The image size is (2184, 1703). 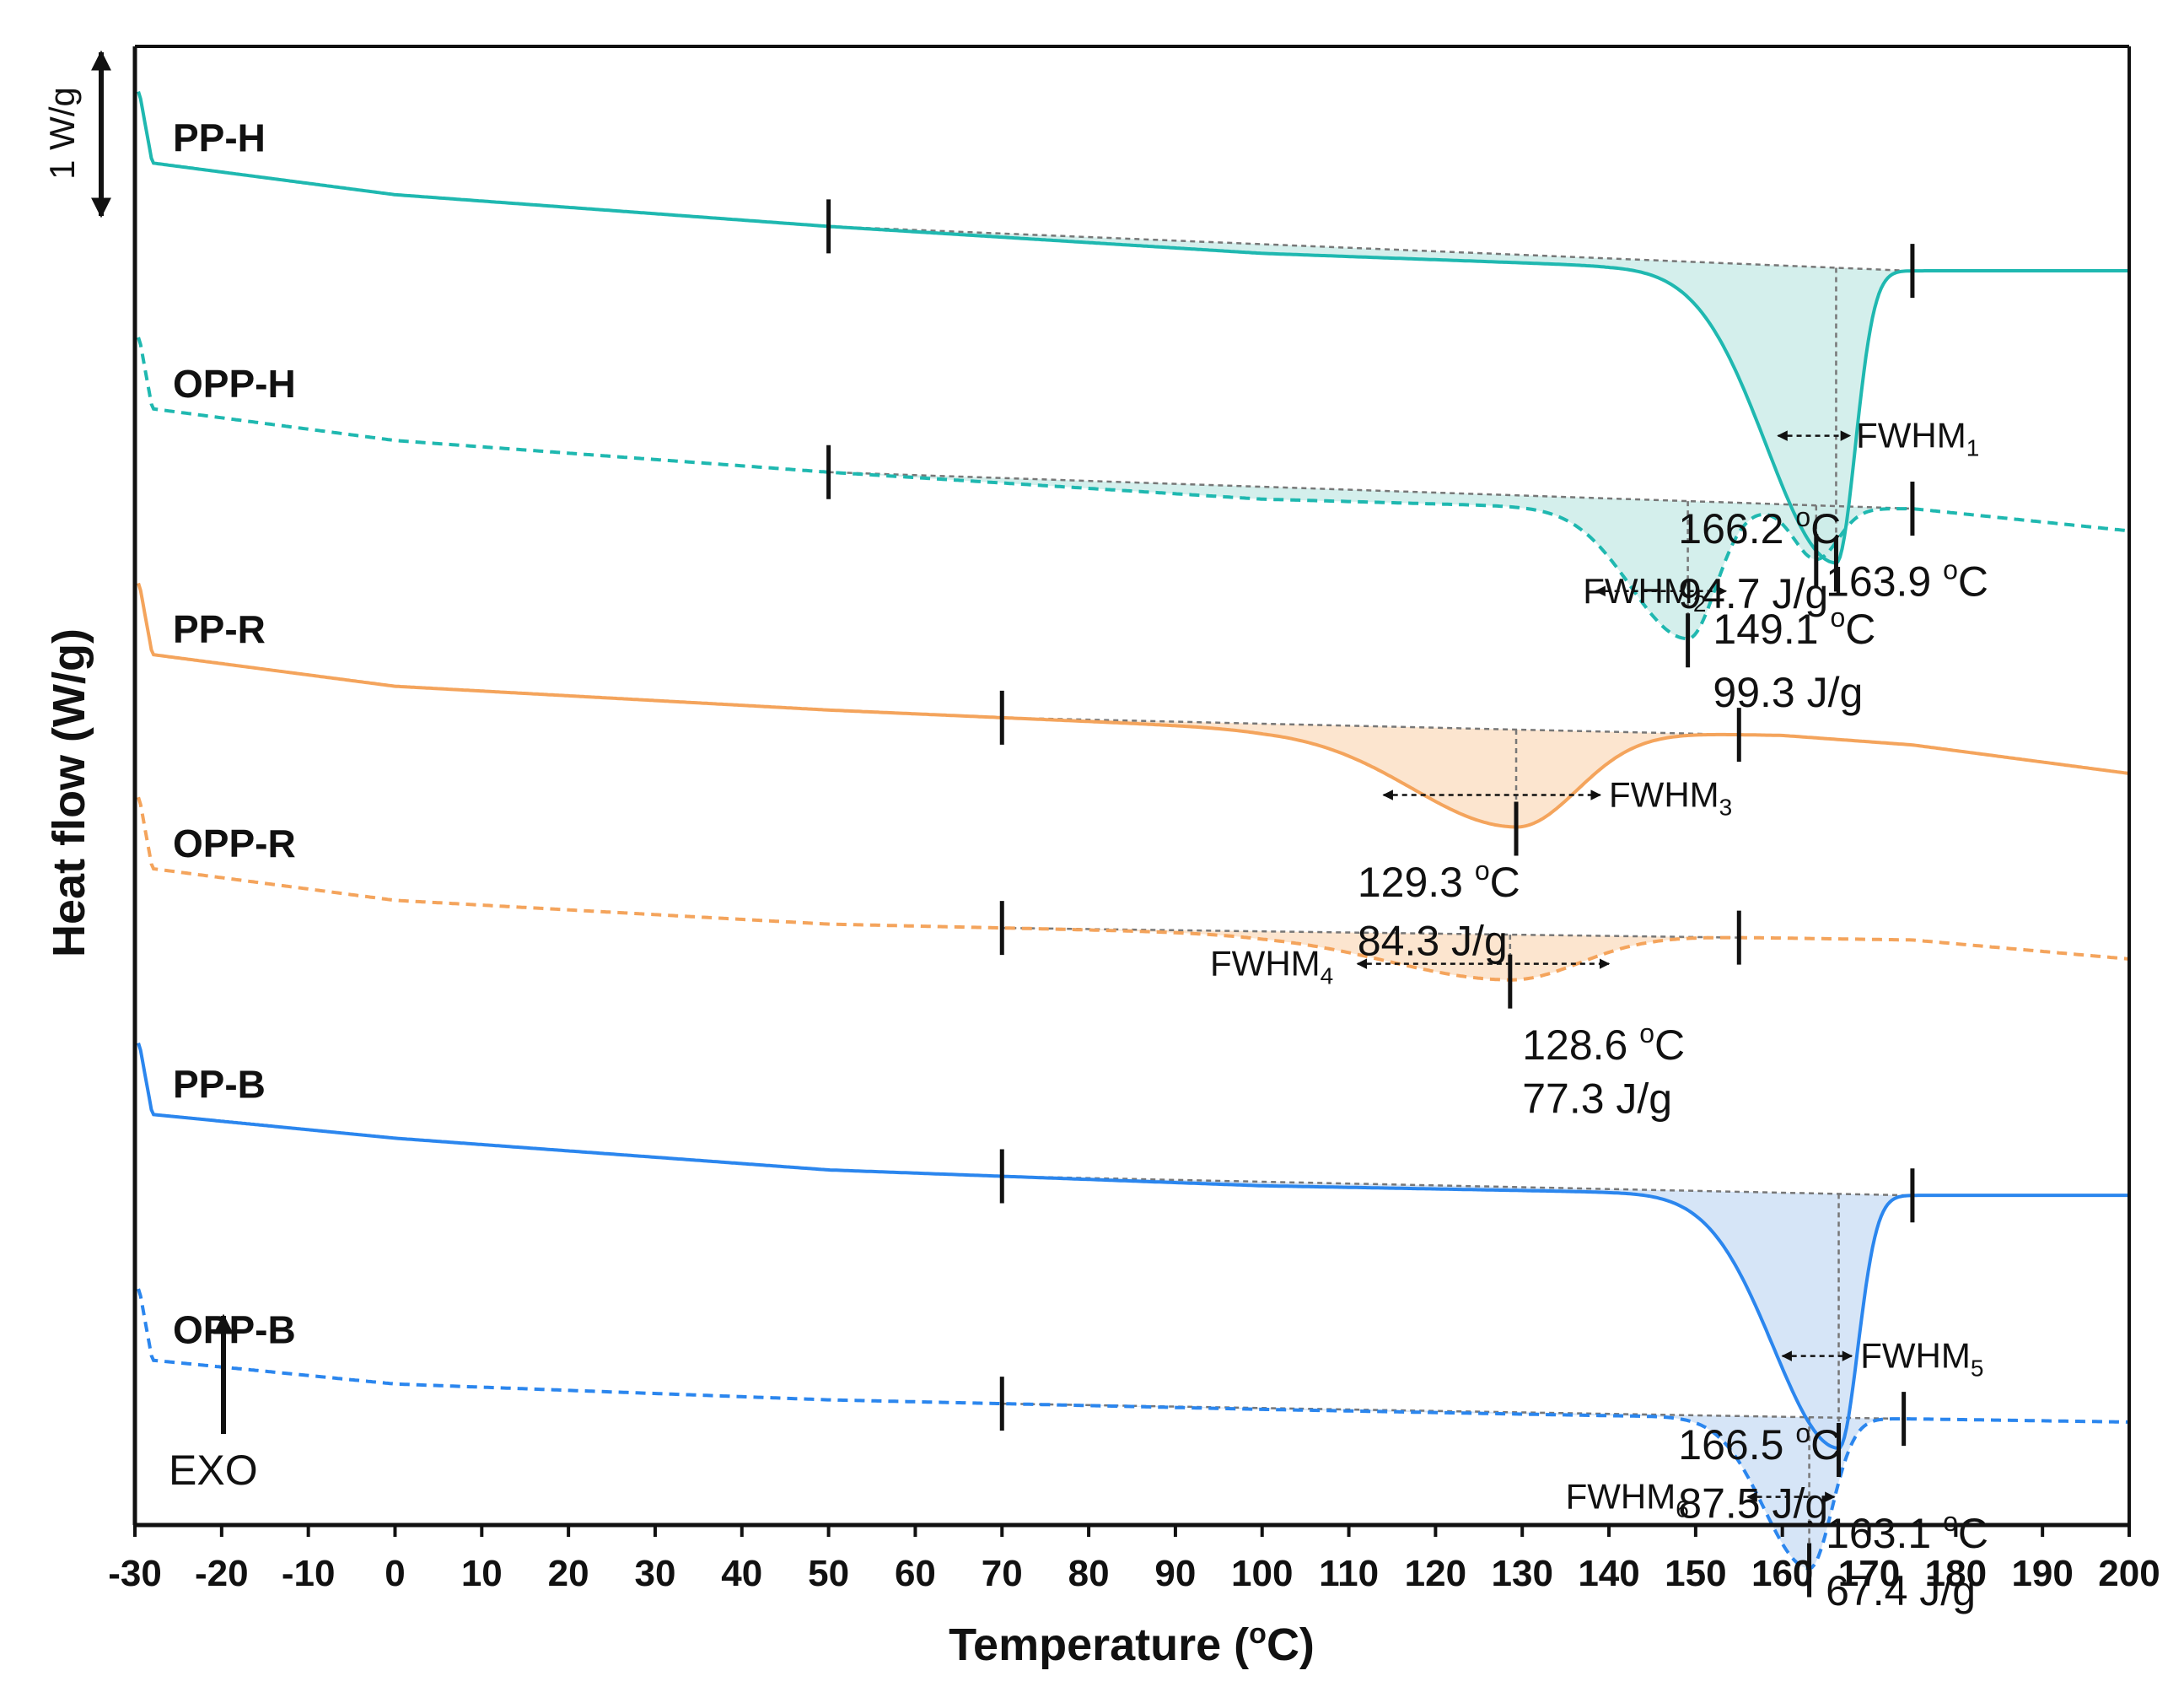 I want to click on x-tick-label: -10, so click(x=309, y=1574).